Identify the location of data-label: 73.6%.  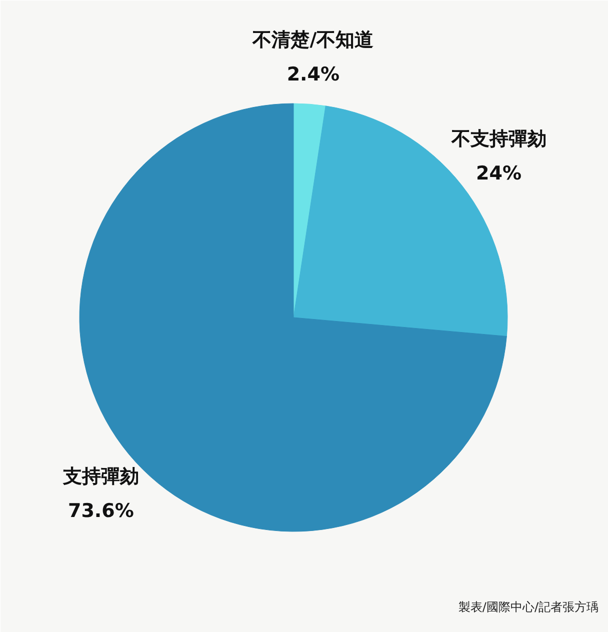
(101, 511).